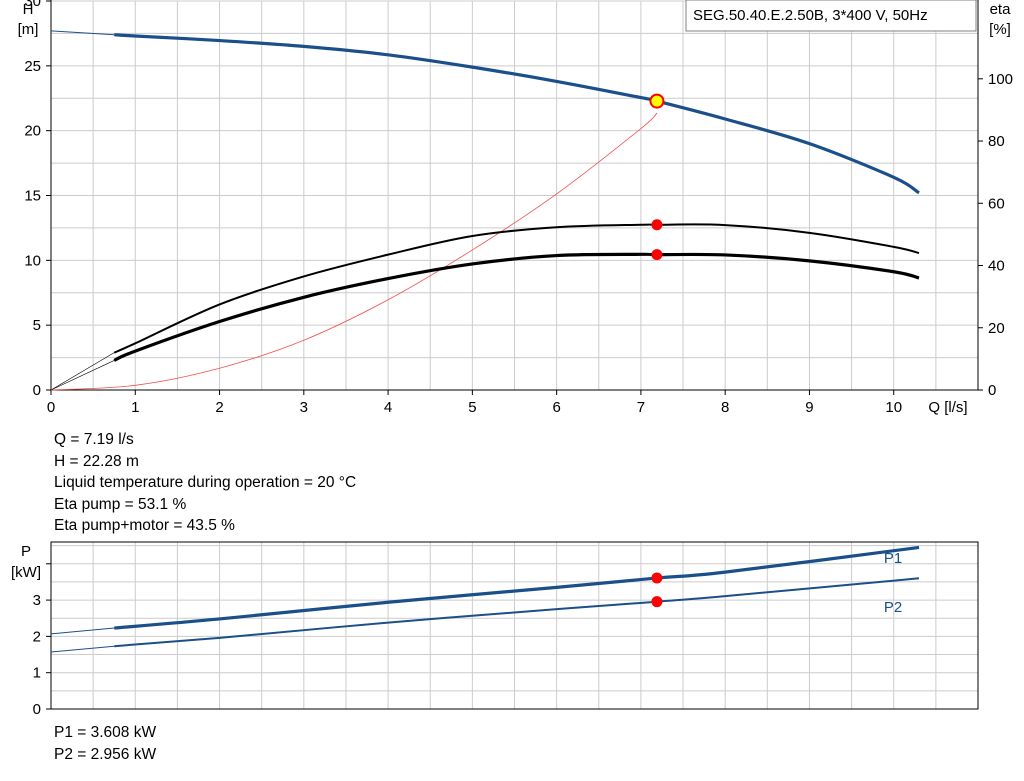  Describe the element at coordinates (94, 439) in the screenshot. I see `flow-value: Q = 7.19 l/s` at that location.